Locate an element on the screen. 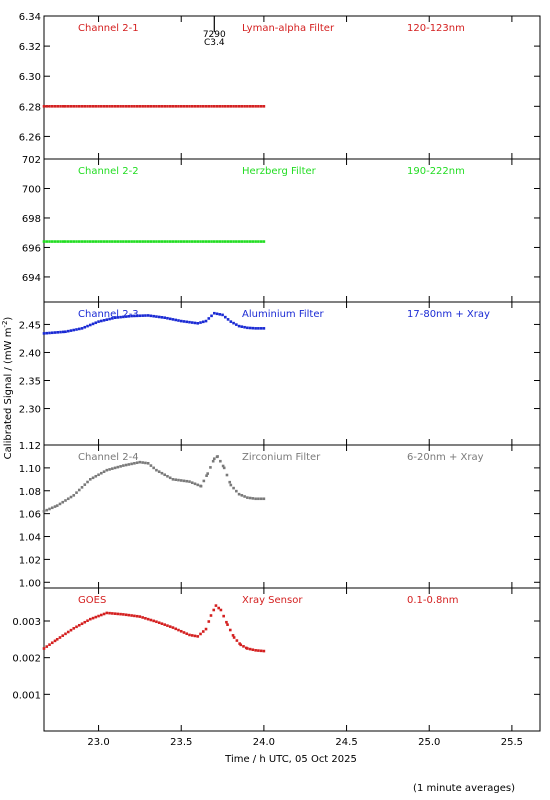 The height and width of the screenshot is (800, 550). channel-label: Channel 2-2 is located at coordinates (108, 171).